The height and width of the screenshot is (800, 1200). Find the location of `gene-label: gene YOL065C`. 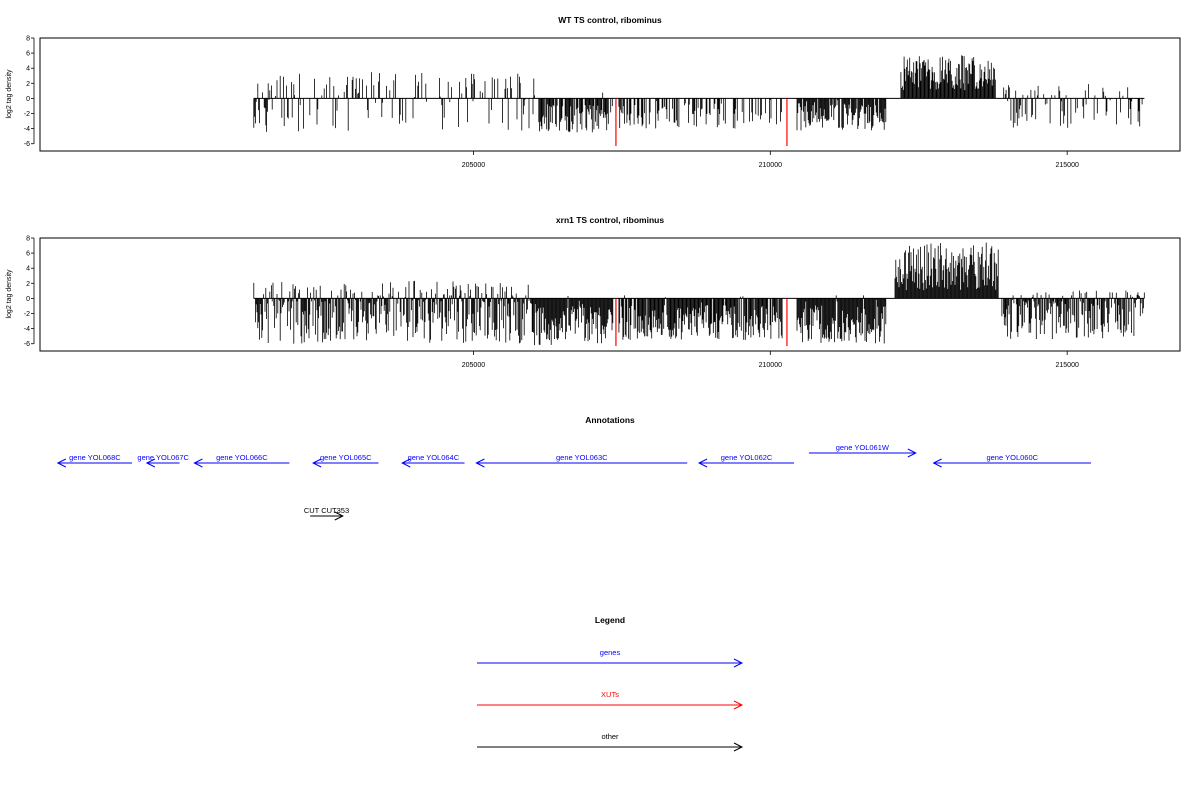

gene-label: gene YOL065C is located at coordinates (346, 457).